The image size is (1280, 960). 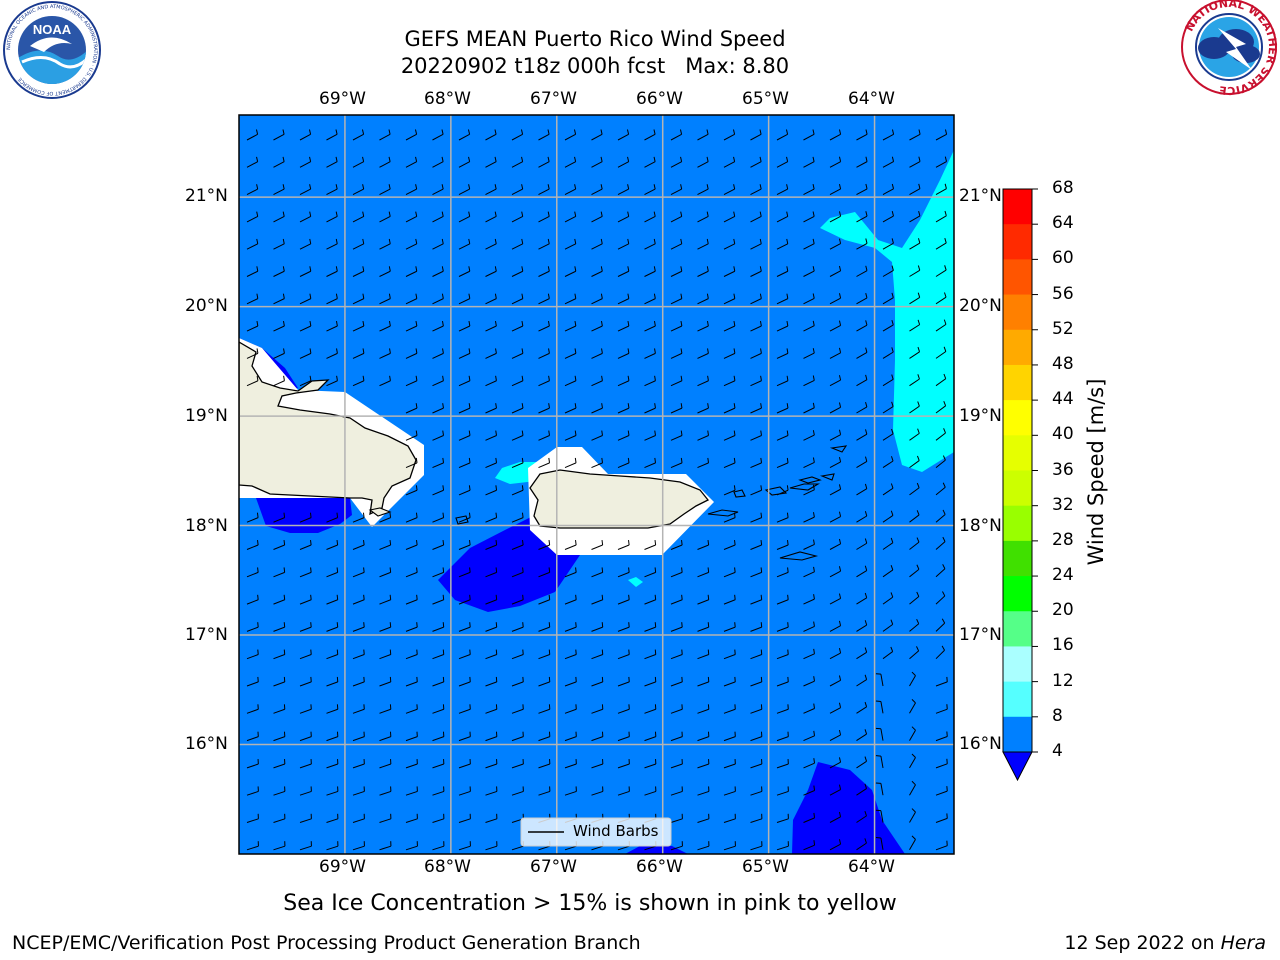 I want to click on lon-tick-bottom-65: 65°W, so click(x=765, y=867).